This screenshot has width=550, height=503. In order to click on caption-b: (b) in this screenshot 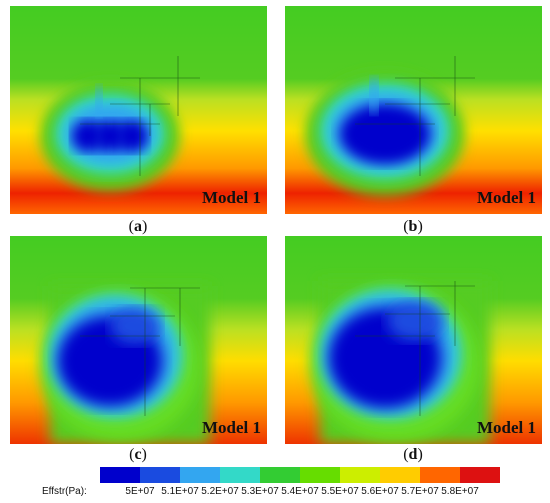, I will do `click(413, 226)`.